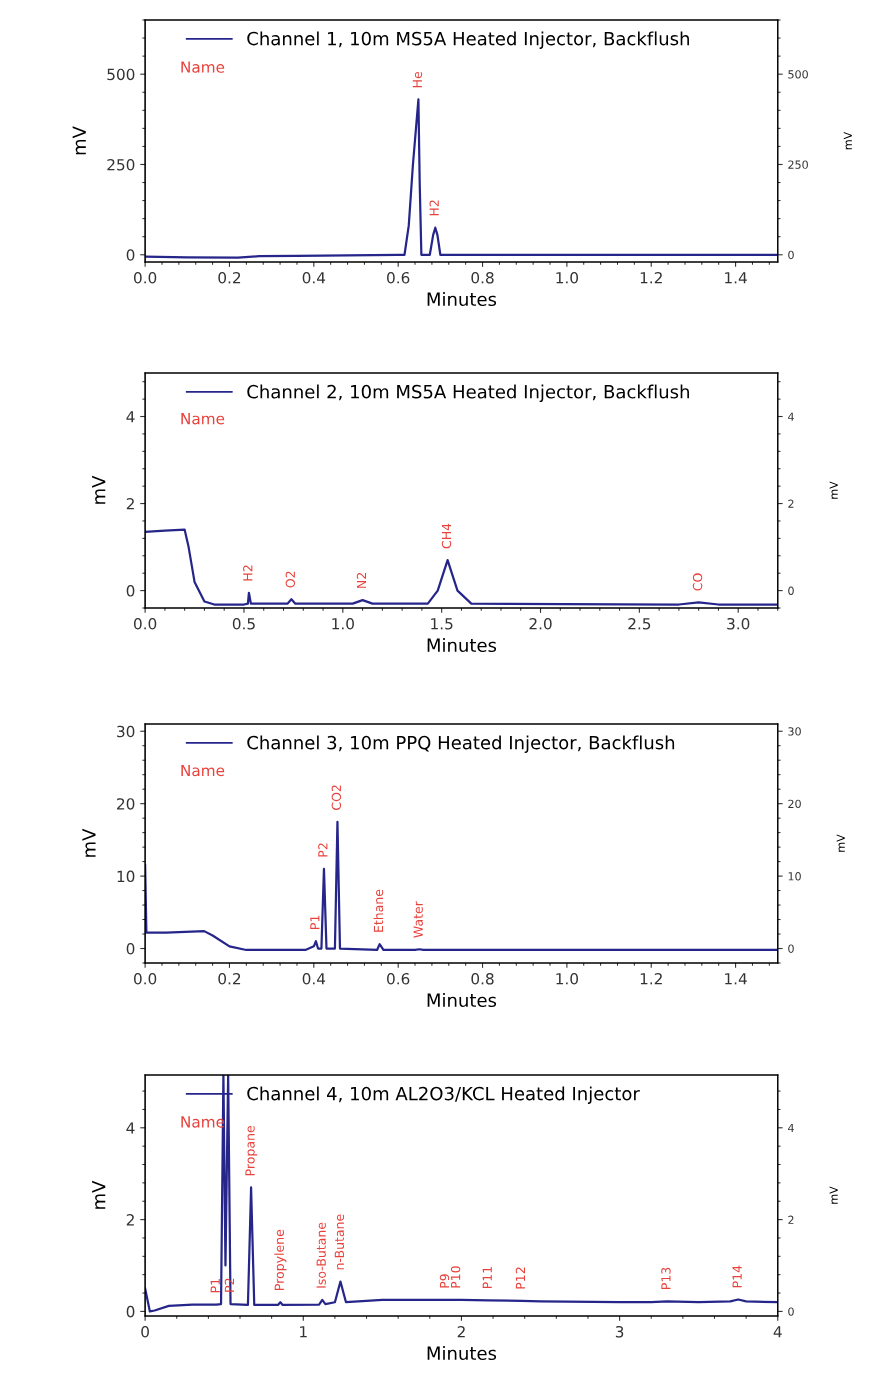 The image size is (869, 1381). Describe the element at coordinates (461, 1331) in the screenshot. I see `x-tick-label: 2` at that location.